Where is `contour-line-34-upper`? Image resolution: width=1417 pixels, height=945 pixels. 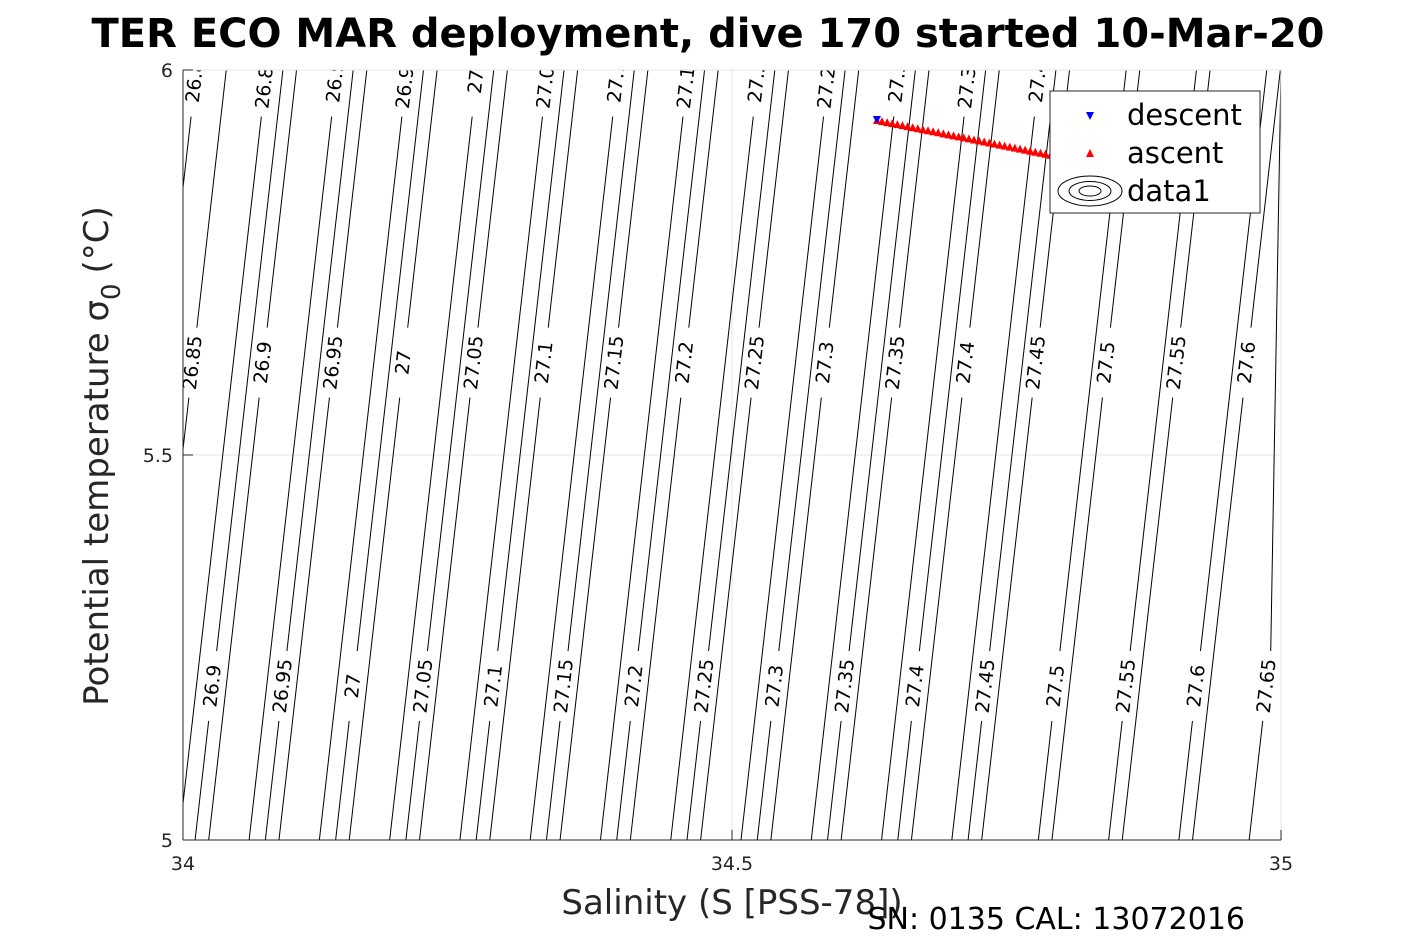 contour-line-34-upper is located at coordinates (601, 361).